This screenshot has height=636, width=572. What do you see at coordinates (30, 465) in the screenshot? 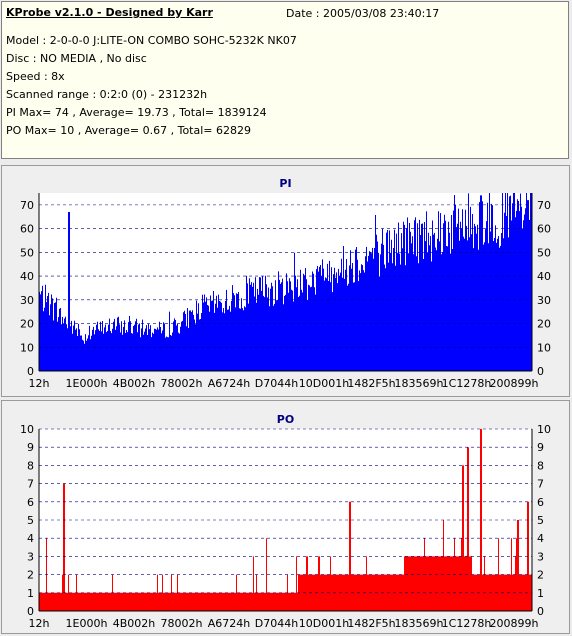
I see `y-tick-label-left: 8` at bounding box center [30, 465].